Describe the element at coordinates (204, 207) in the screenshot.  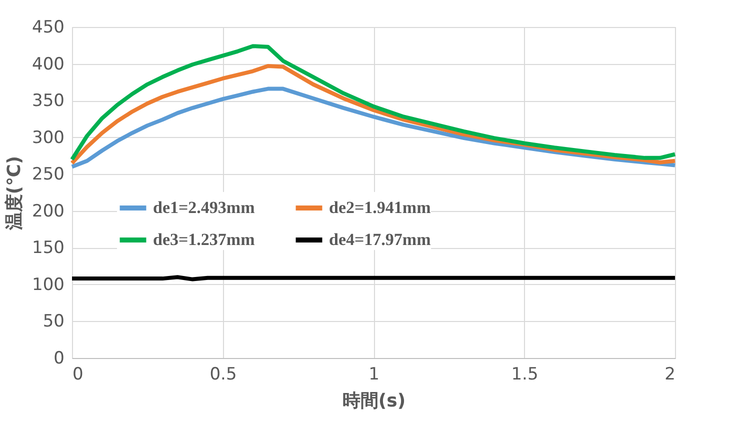
I see `legend-label: de1=2.493mm` at that location.